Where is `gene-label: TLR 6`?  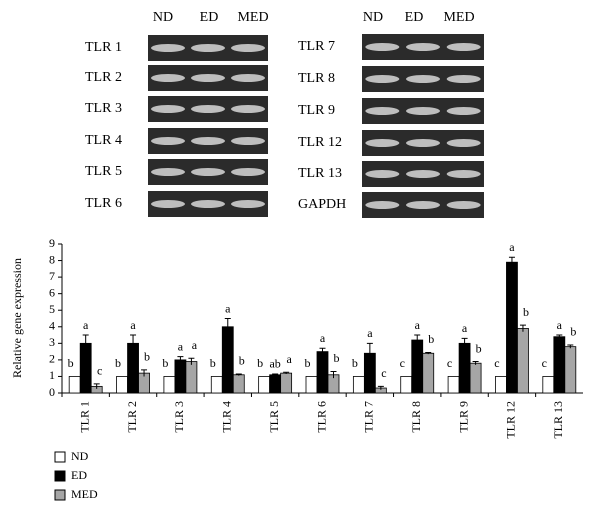 gene-label: TLR 6 is located at coordinates (103, 203).